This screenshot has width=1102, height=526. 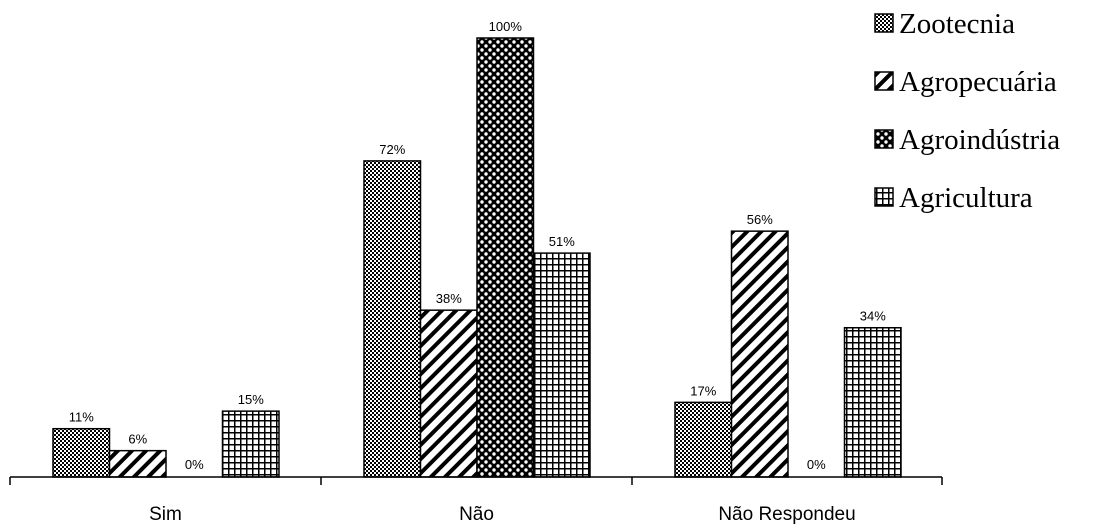 I want to click on x-tick-label: Sim, so click(x=165, y=514).